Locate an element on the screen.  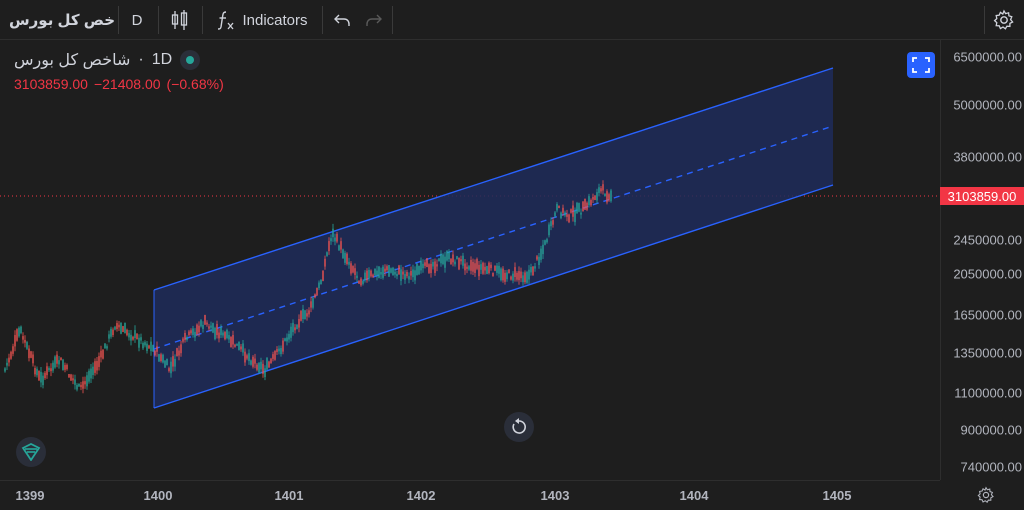
time-axis: 1399 1400 1401 1402 1403 1404 1405 is located at coordinates (470, 495).